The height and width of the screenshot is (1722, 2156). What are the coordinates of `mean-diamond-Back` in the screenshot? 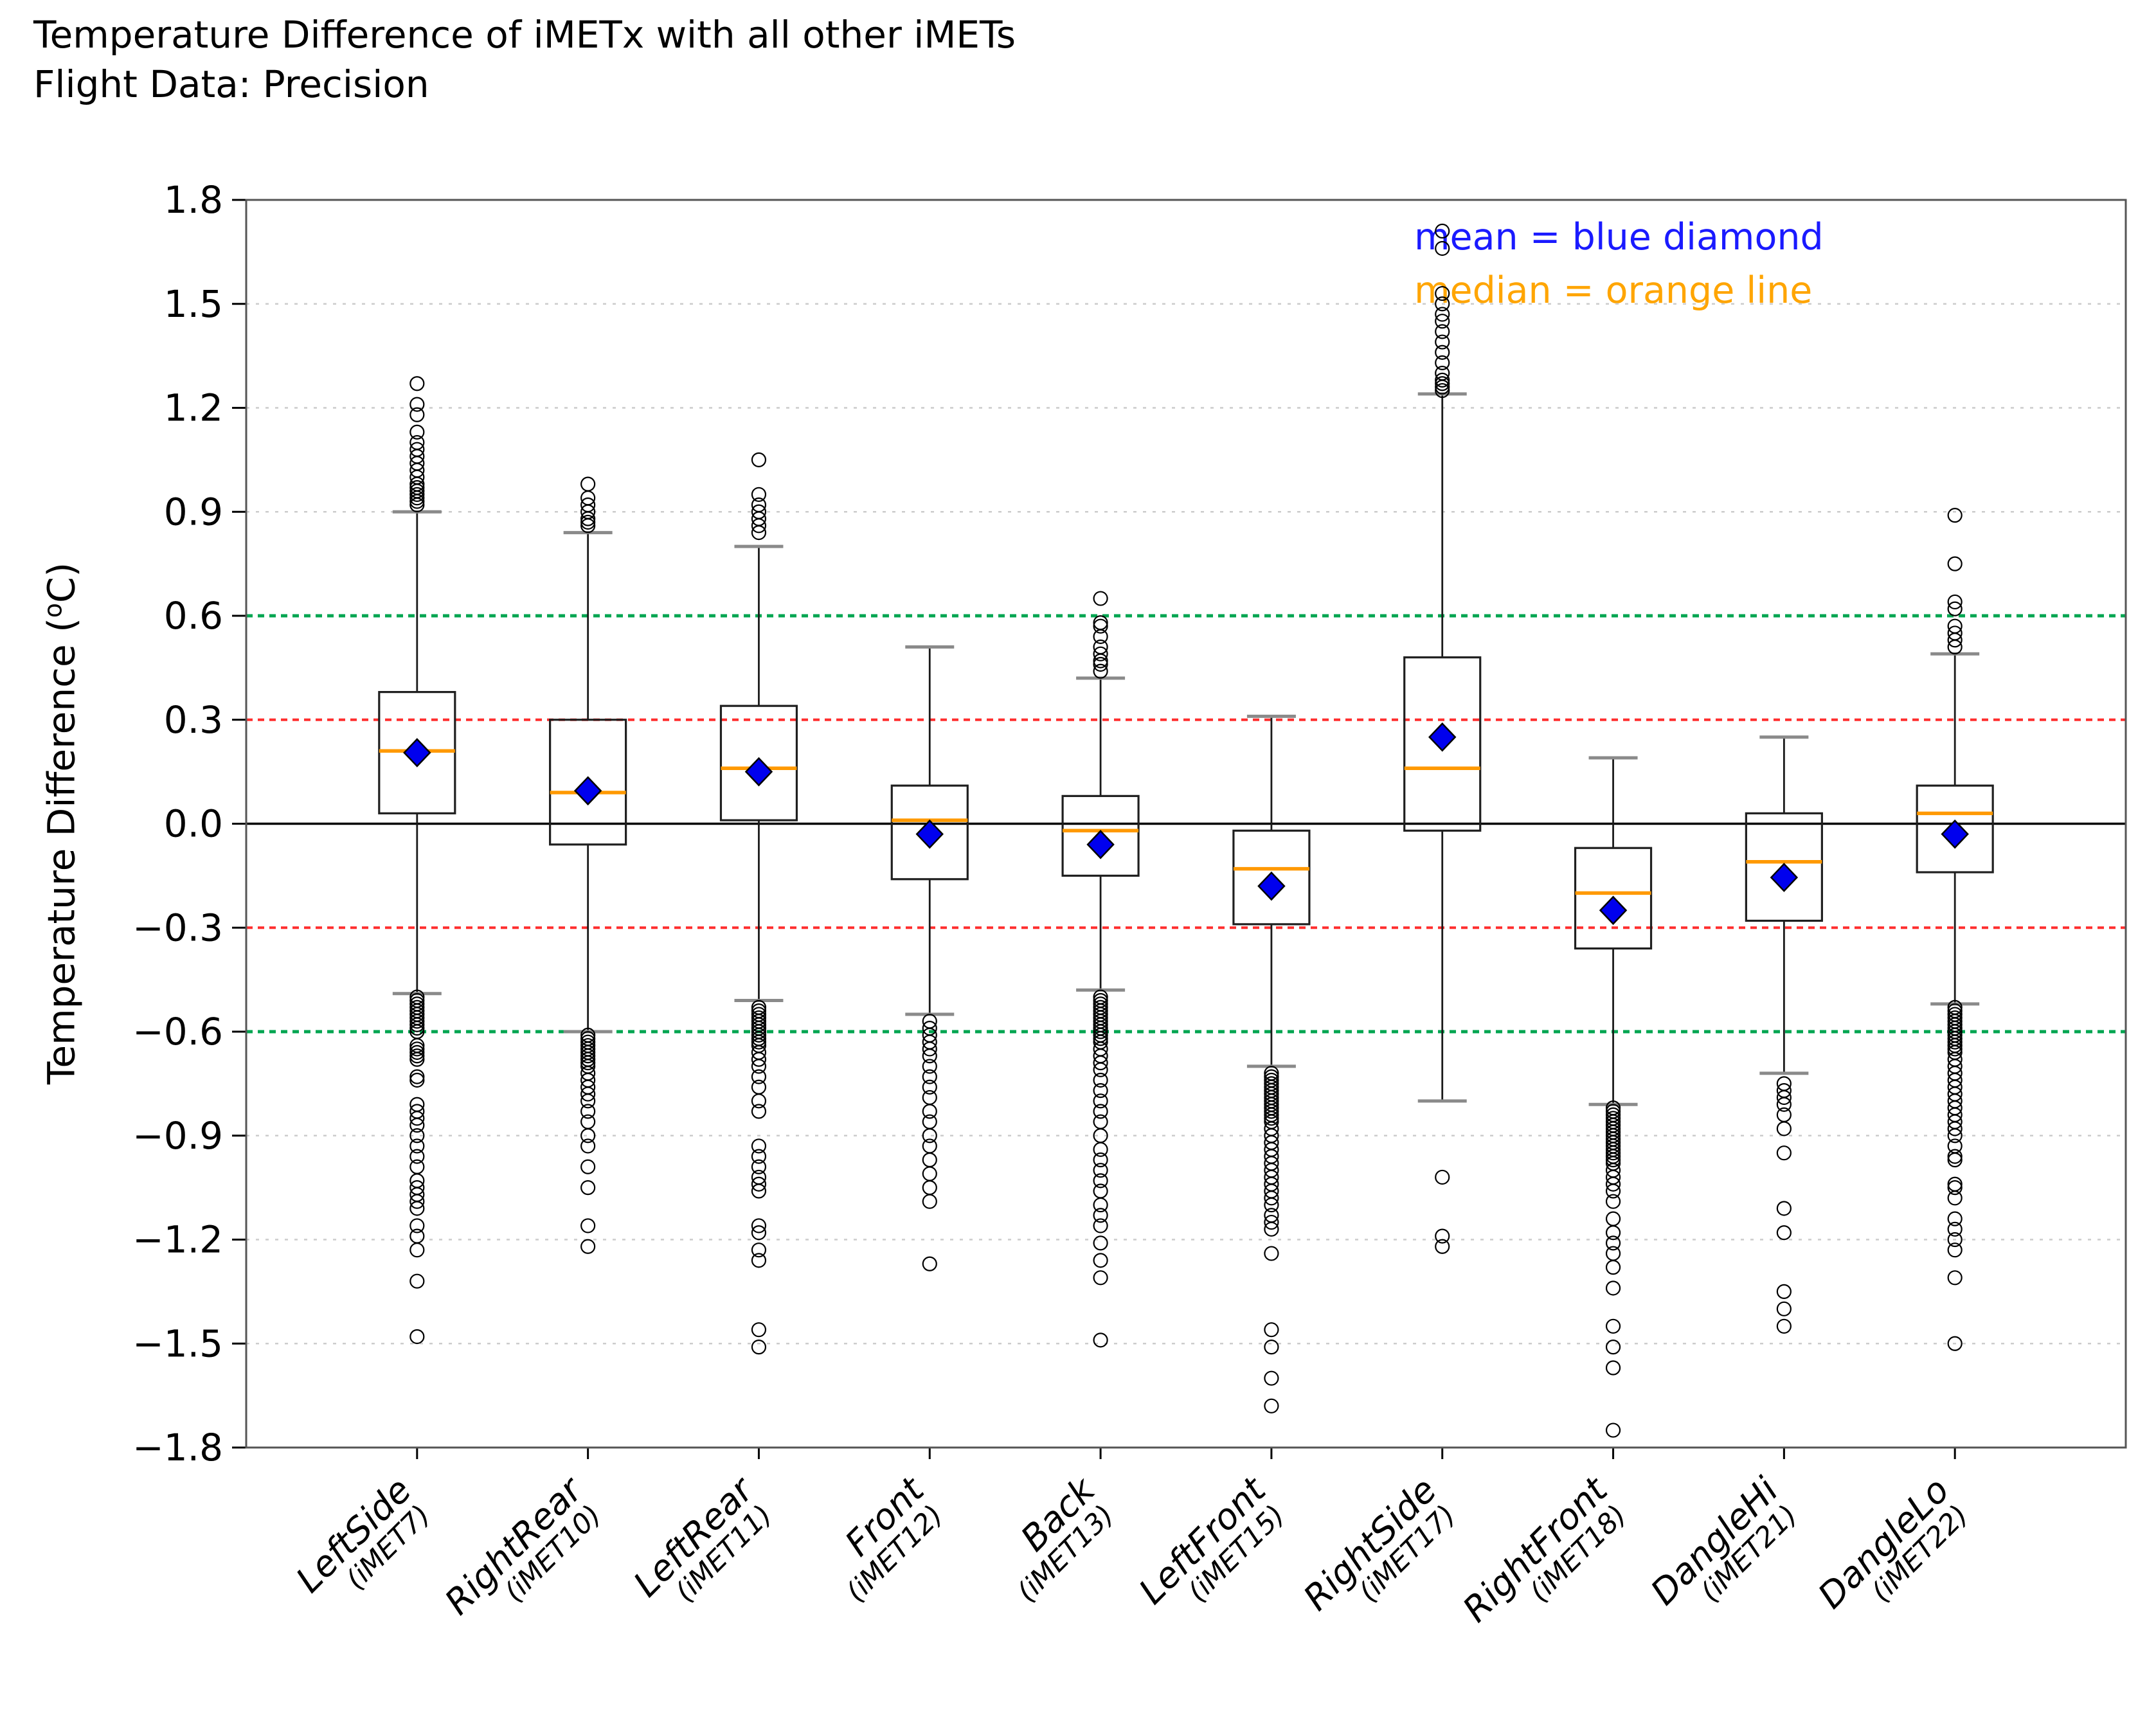 It's located at (1100, 844).